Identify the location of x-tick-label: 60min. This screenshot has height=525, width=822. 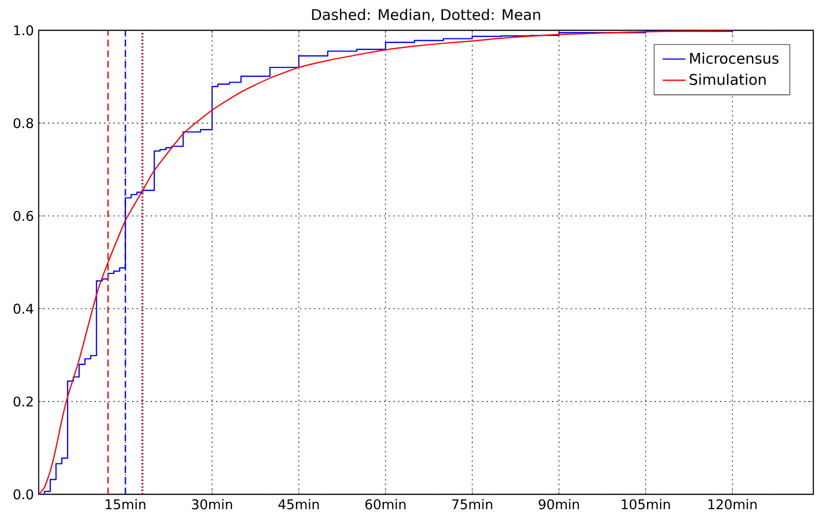
(385, 504).